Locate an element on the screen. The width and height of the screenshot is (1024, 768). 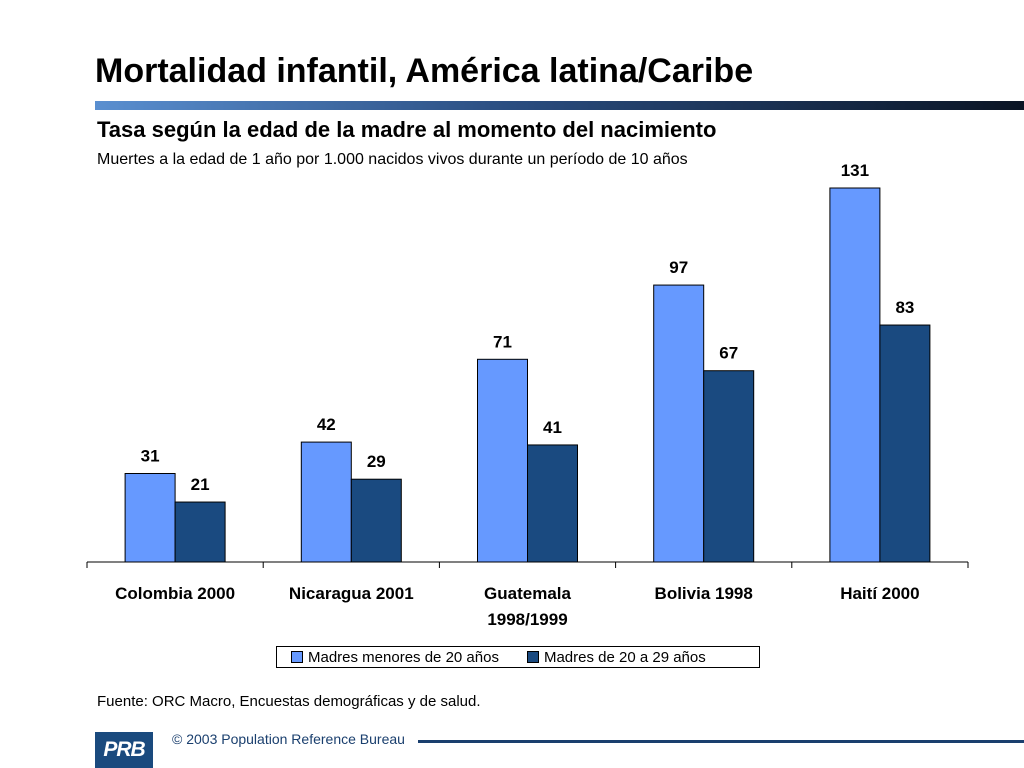
data-label-series-1: 71 is located at coordinates (502, 341).